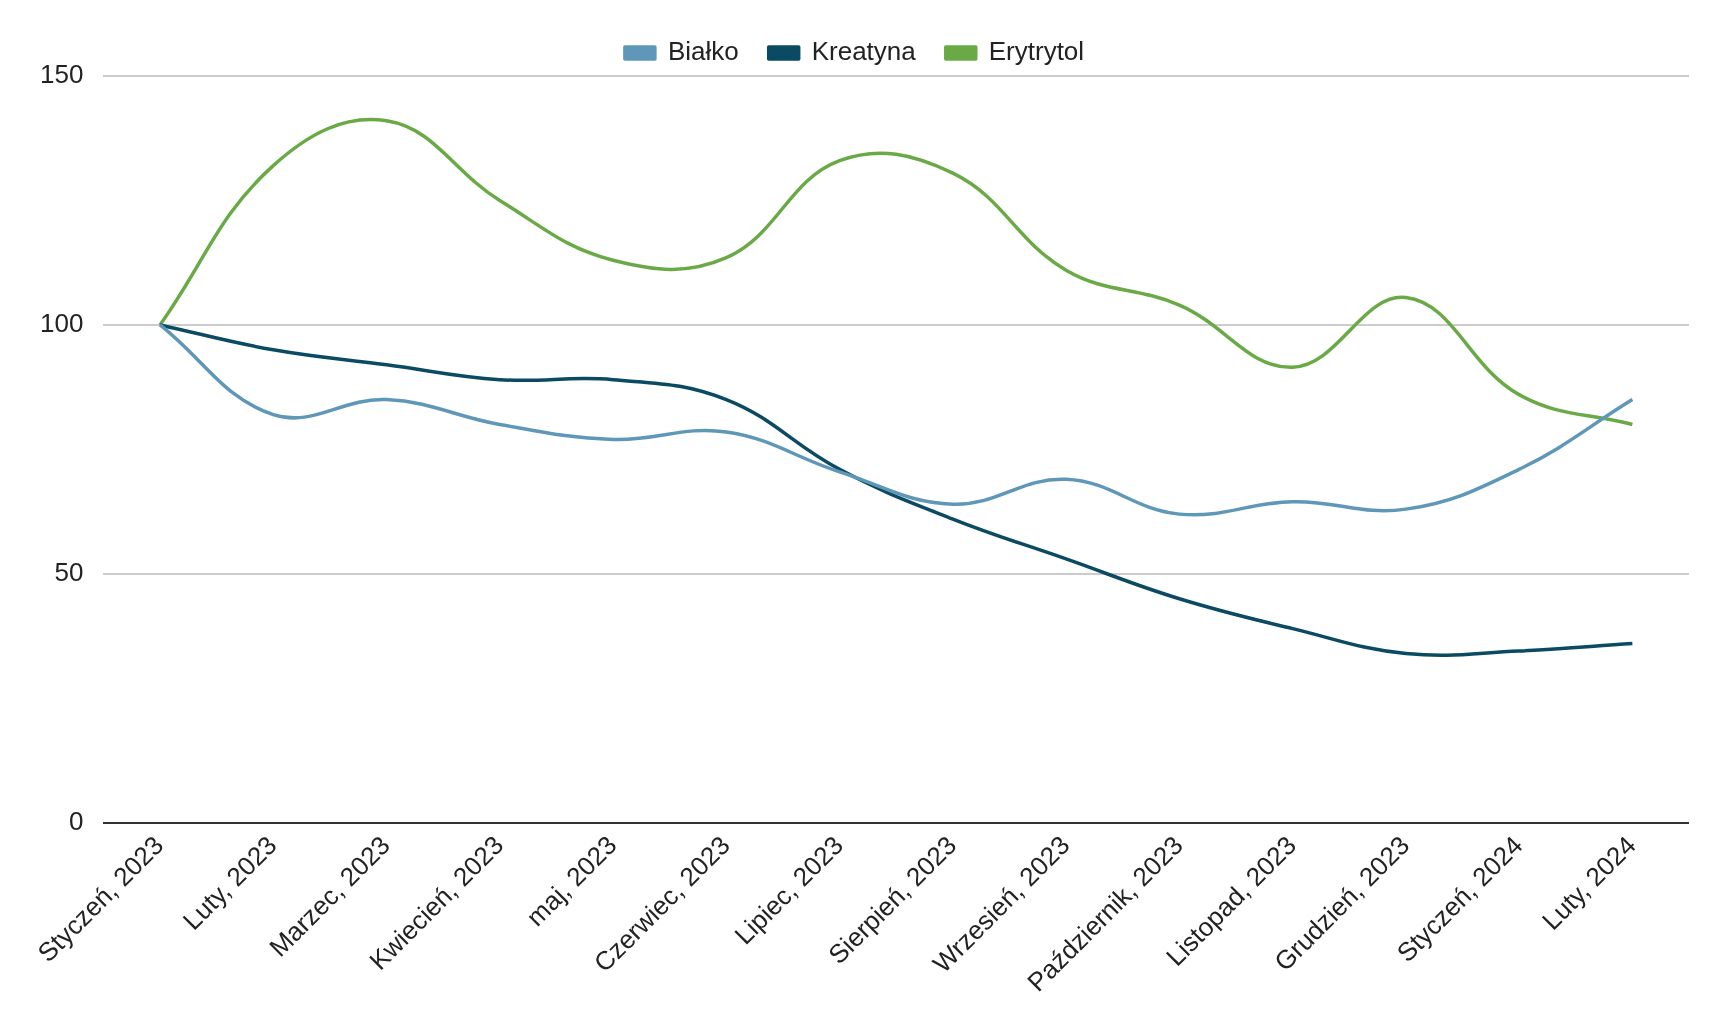 The image size is (1719, 1017). I want to click on legend-label: Białko, so click(703, 51).